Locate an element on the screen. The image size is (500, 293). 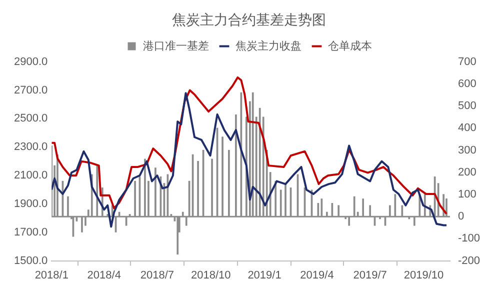
chart-title: 焦炭主力合约基差走势图 is located at coordinates (249, 19).